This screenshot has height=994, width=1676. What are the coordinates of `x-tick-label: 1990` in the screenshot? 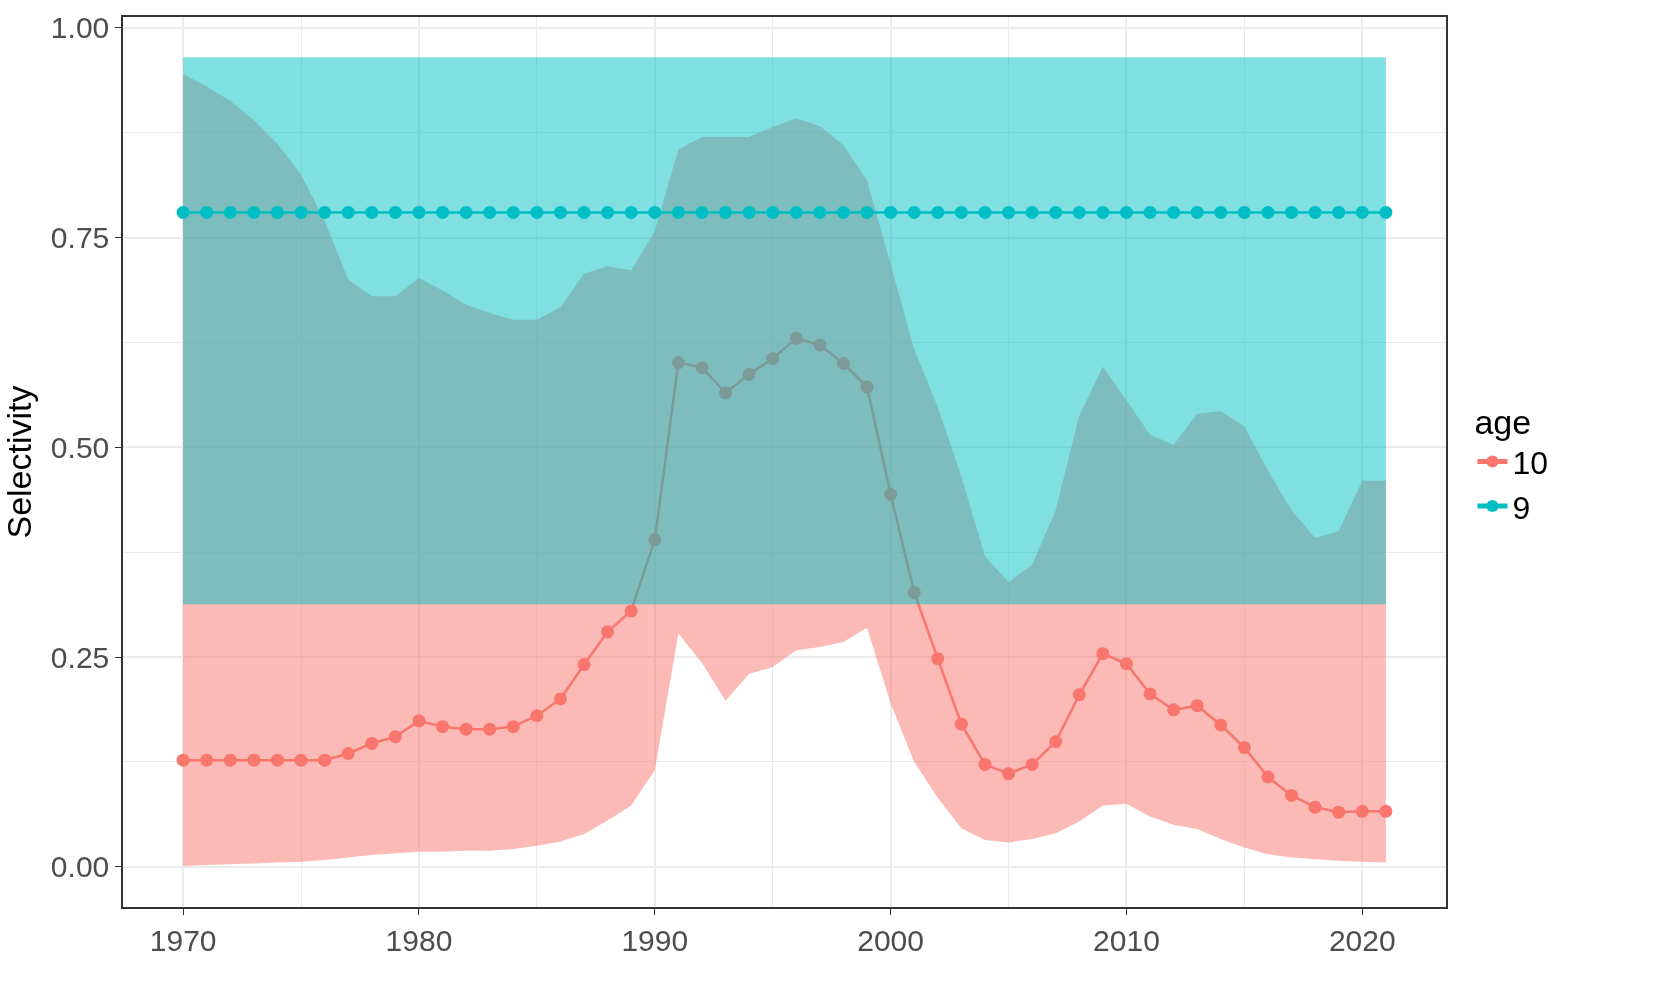 It's located at (655, 940).